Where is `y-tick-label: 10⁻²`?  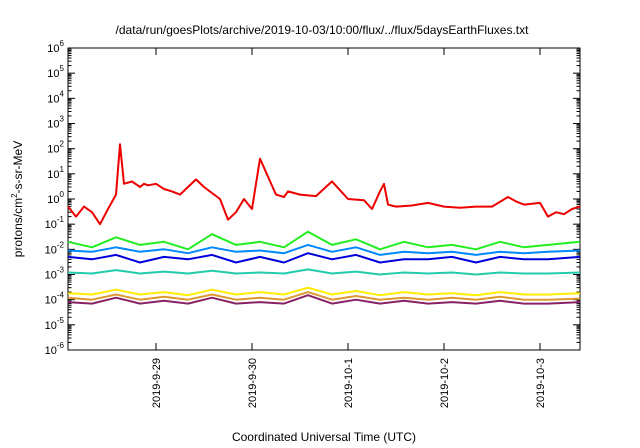 y-tick-label: 10⁻² is located at coordinates (55, 248).